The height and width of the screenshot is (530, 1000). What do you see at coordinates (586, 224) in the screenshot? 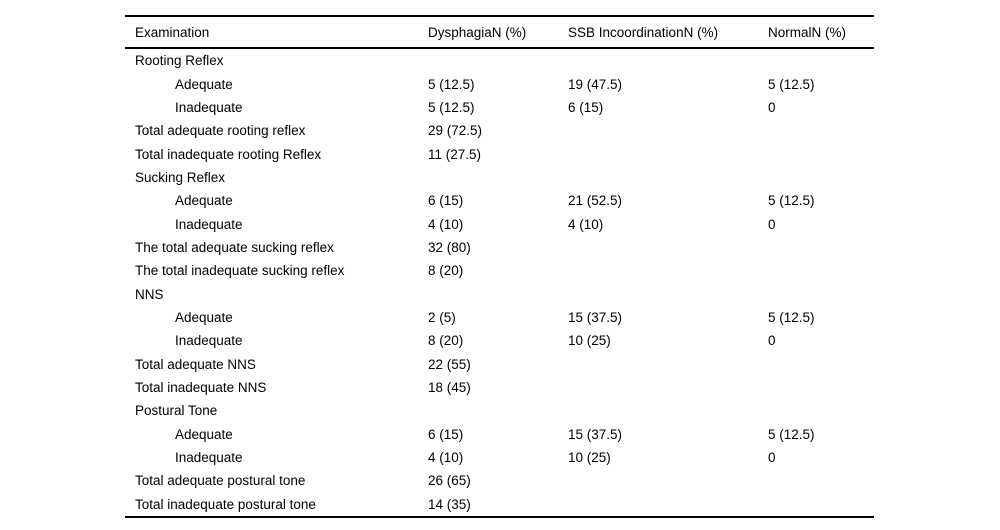
I see `cell-ssb: 4 (10)` at bounding box center [586, 224].